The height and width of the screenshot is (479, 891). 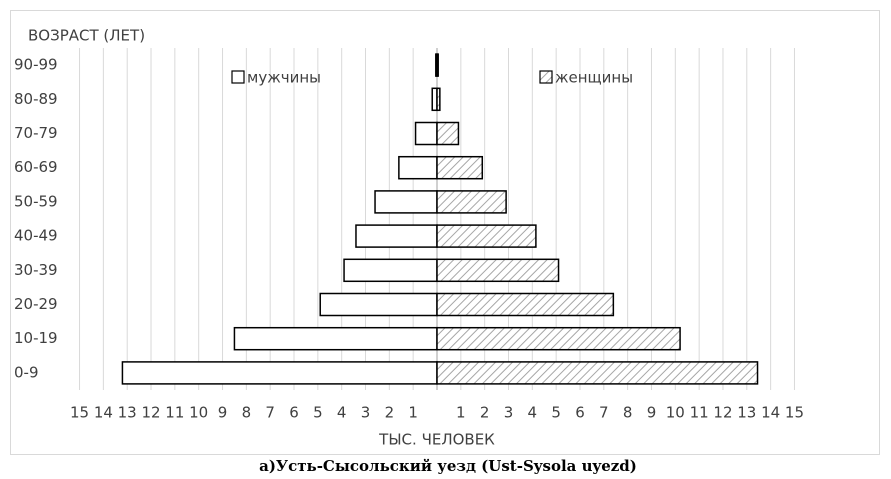 I want to click on legend-label: мужчины, so click(x=284, y=78).